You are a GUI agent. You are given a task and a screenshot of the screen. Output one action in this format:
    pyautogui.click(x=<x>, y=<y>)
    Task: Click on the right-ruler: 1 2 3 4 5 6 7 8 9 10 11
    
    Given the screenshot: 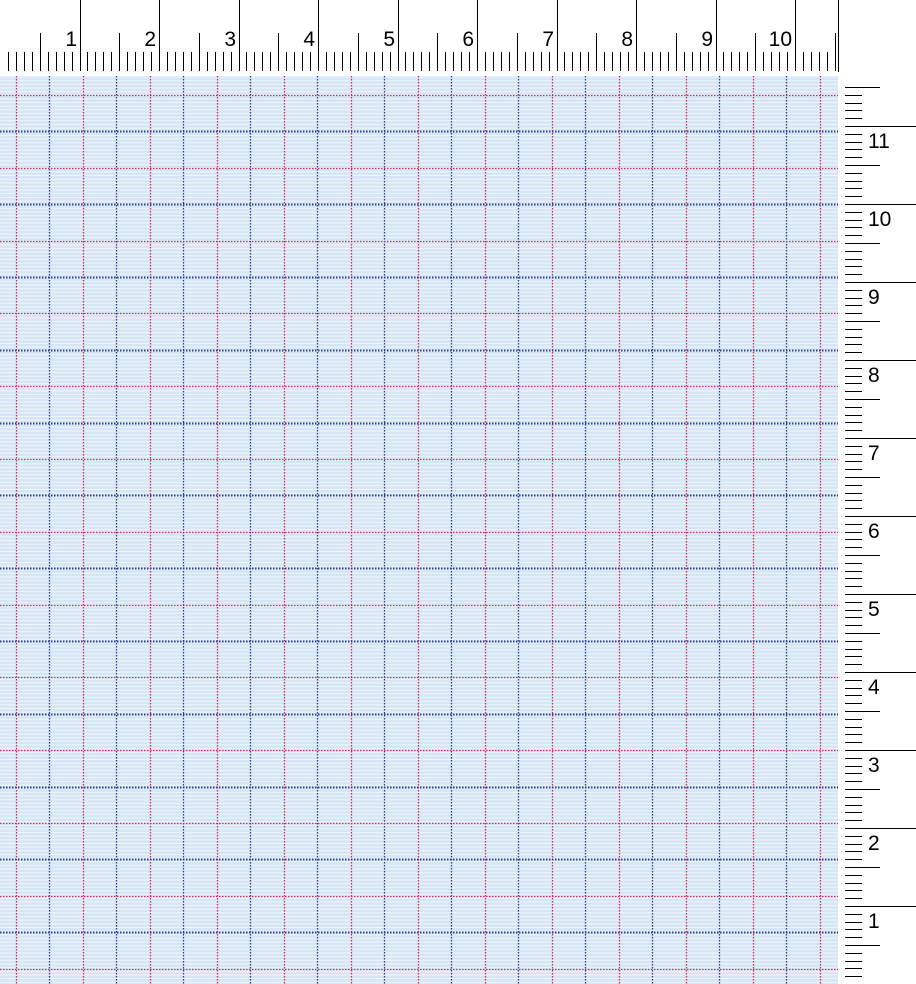 What is the action you would take?
    pyautogui.click(x=880, y=532)
    